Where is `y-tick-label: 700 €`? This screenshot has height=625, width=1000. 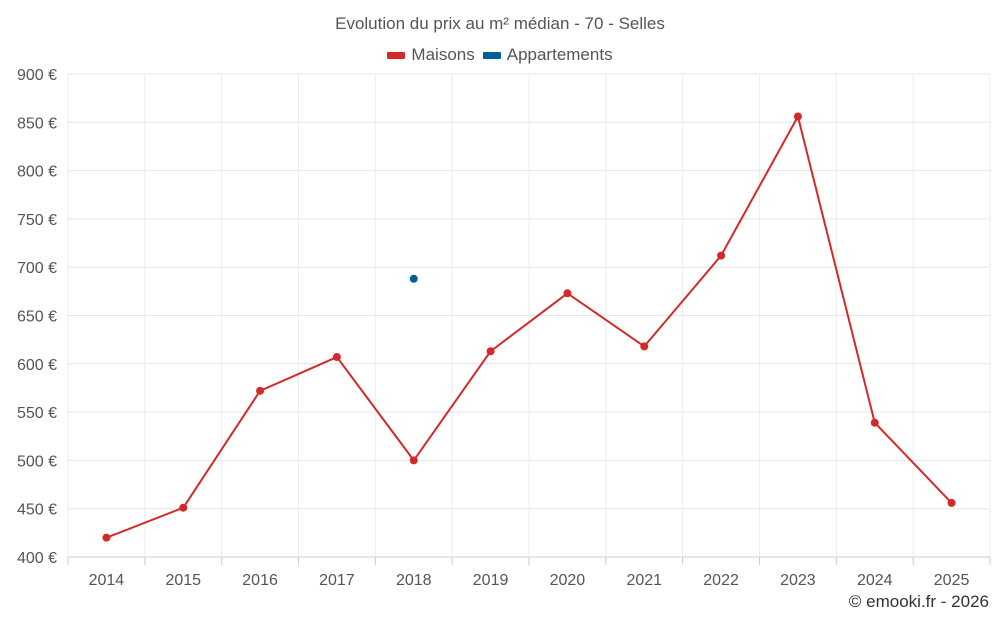 y-tick-label: 700 € is located at coordinates (37, 268).